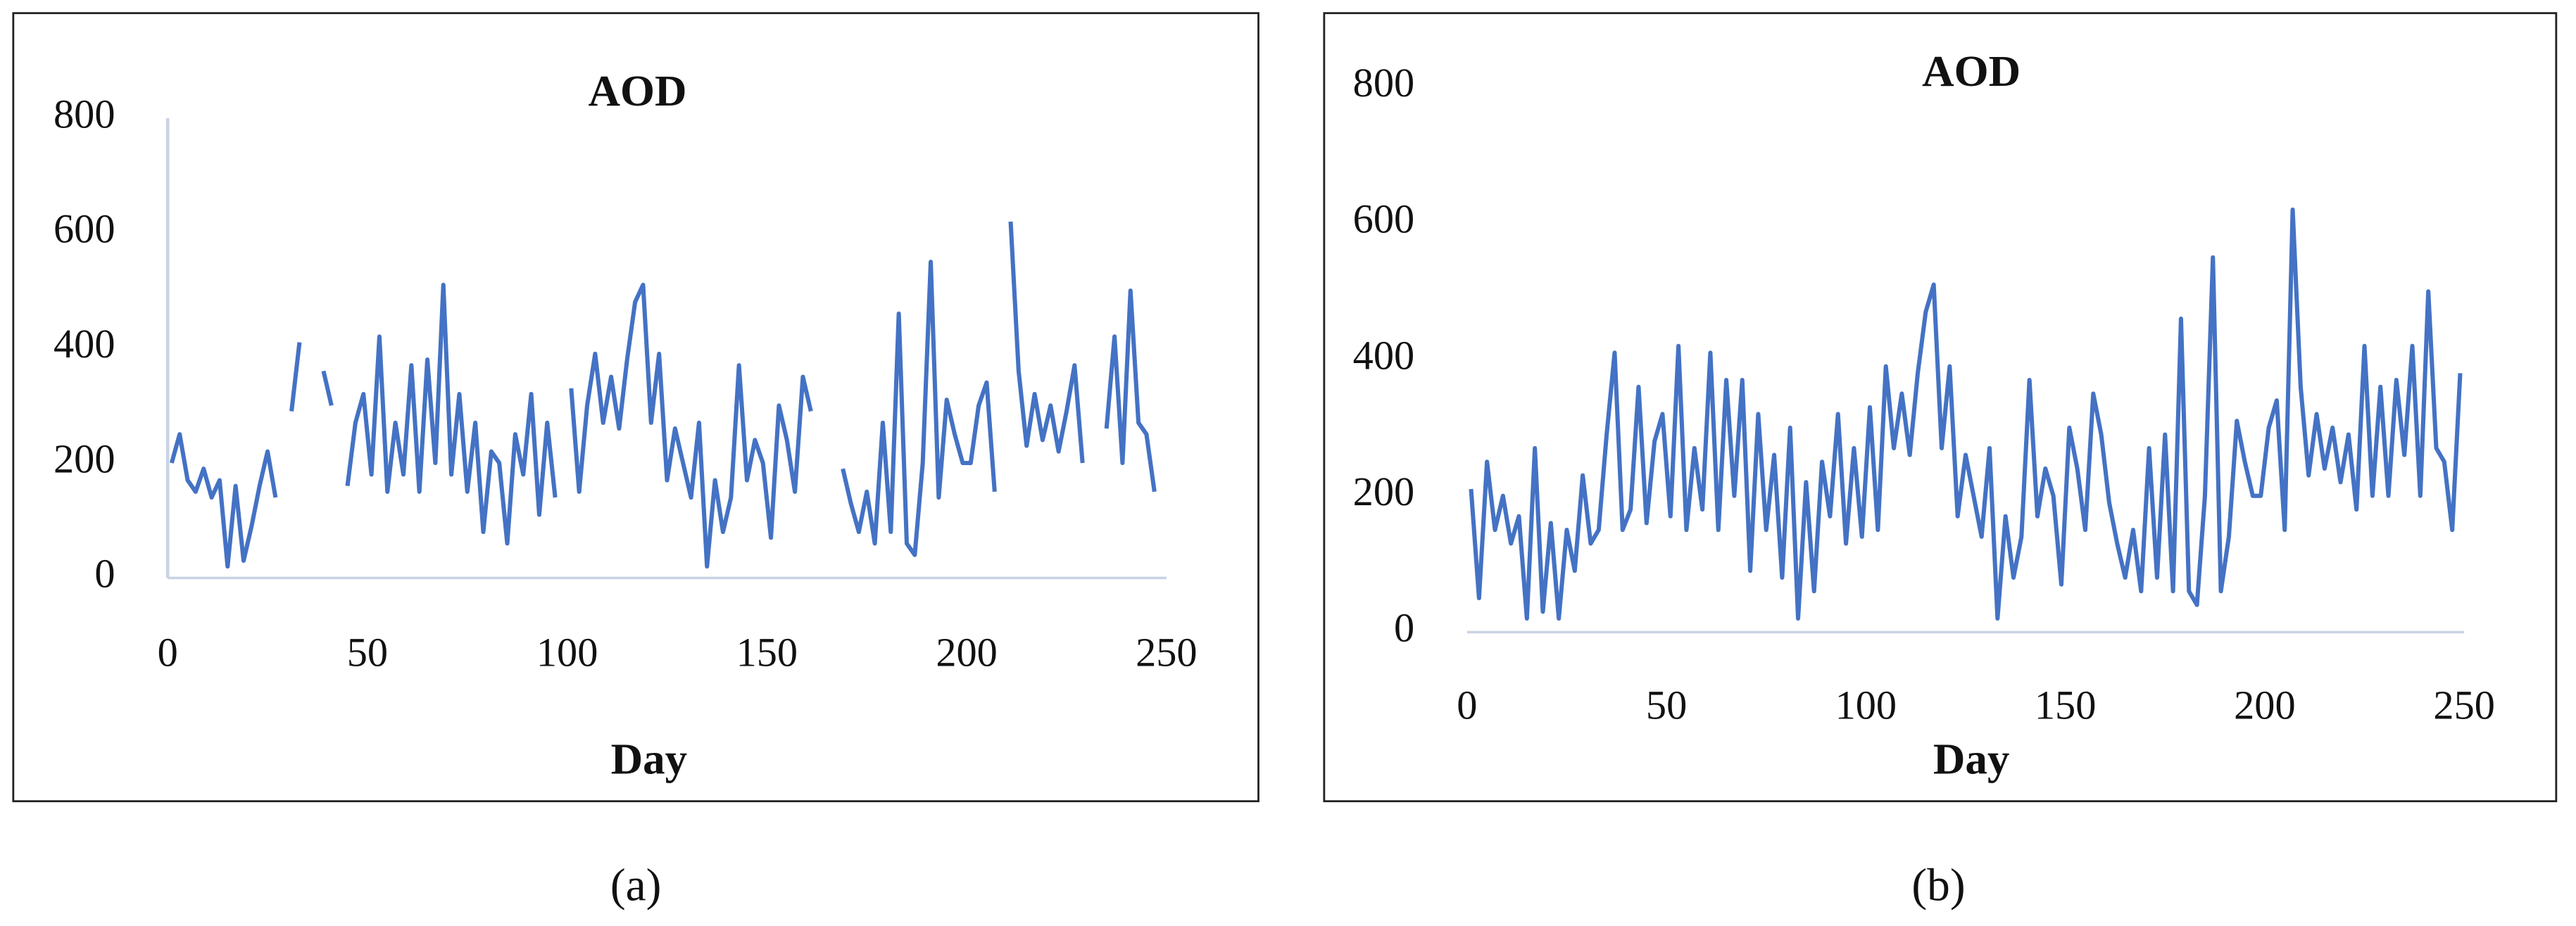 This screenshot has height=926, width=2576. What do you see at coordinates (1938, 886) in the screenshot?
I see `caption: (b)` at bounding box center [1938, 886].